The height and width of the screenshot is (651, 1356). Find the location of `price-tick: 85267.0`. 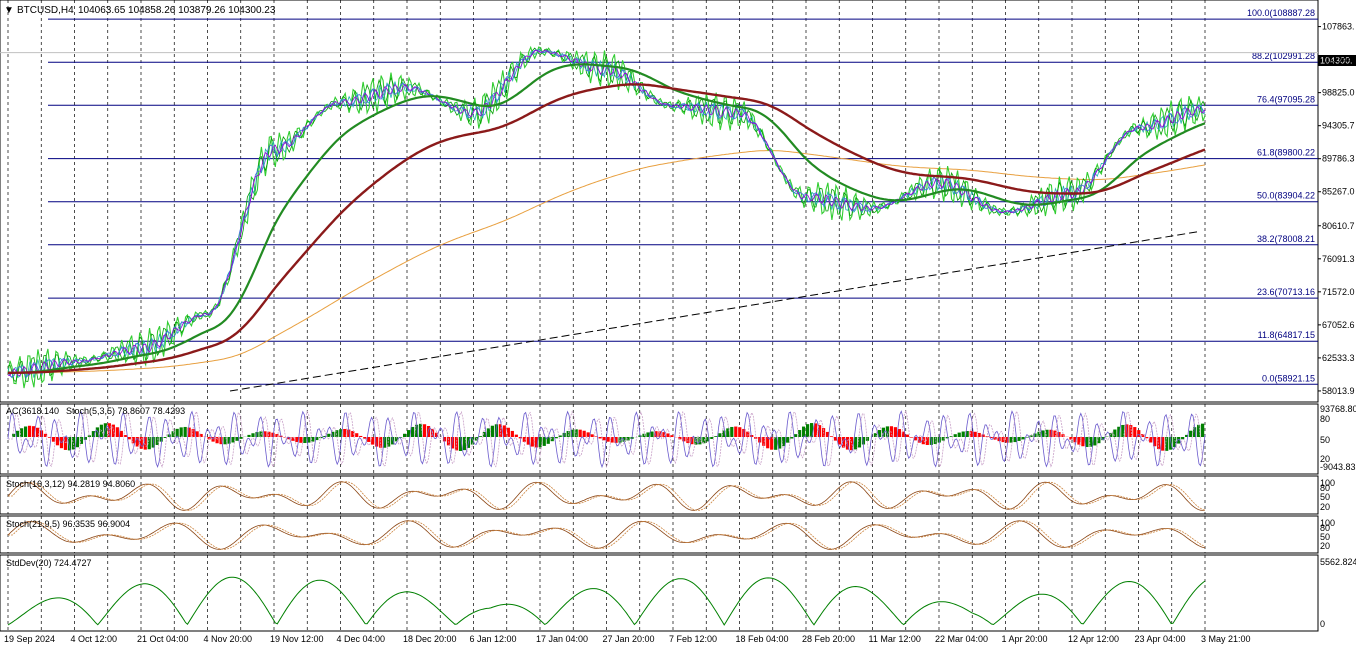

price-tick: 85267.0 is located at coordinates (1338, 192).